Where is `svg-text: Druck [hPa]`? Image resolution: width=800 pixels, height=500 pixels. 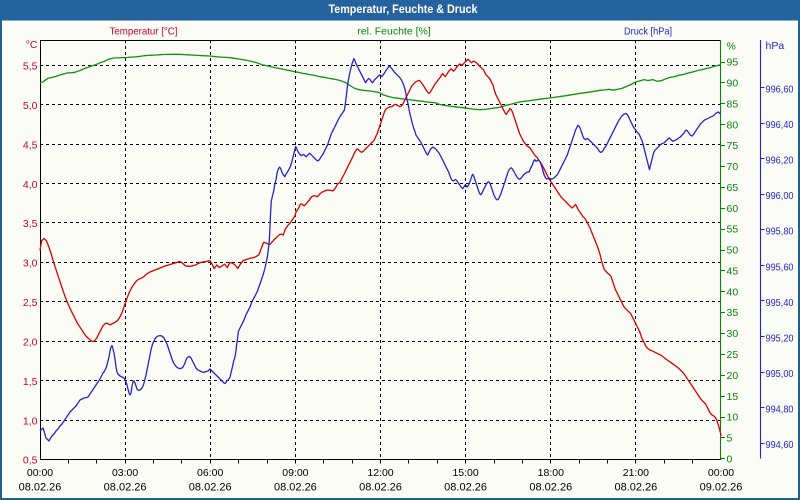 svg-text: Druck [hPa] is located at coordinates (648, 32).